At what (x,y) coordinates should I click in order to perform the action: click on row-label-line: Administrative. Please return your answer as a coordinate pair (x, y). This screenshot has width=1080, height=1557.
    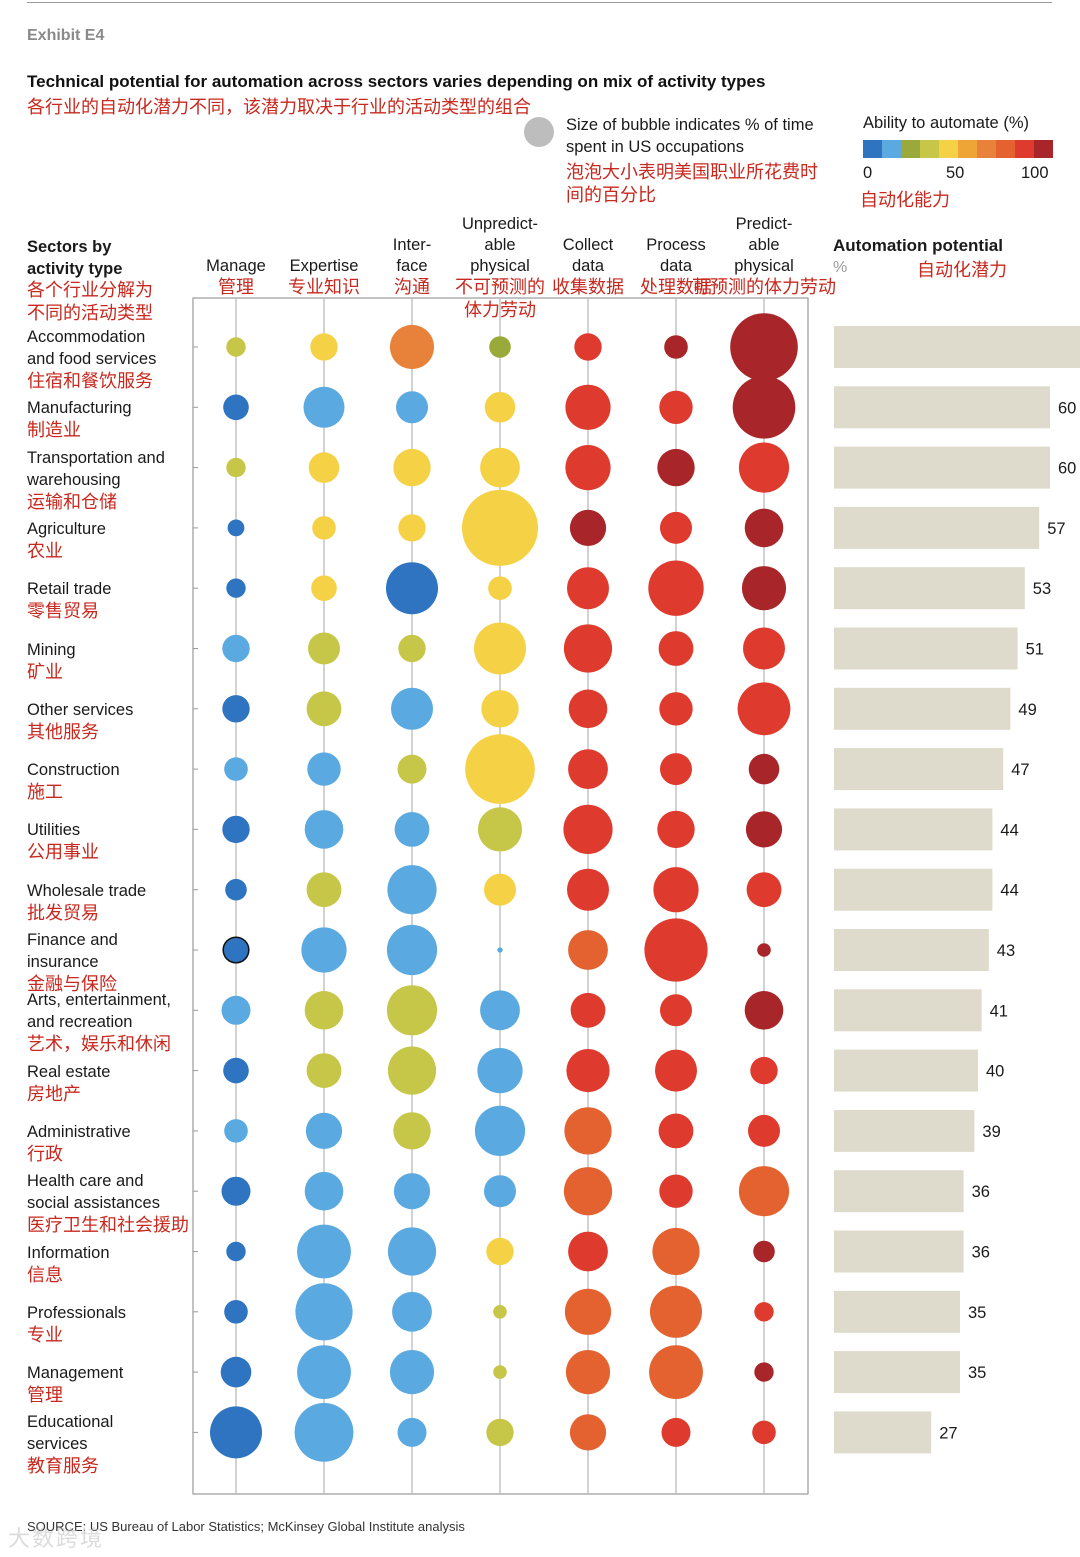
    Looking at the image, I should click on (79, 1131).